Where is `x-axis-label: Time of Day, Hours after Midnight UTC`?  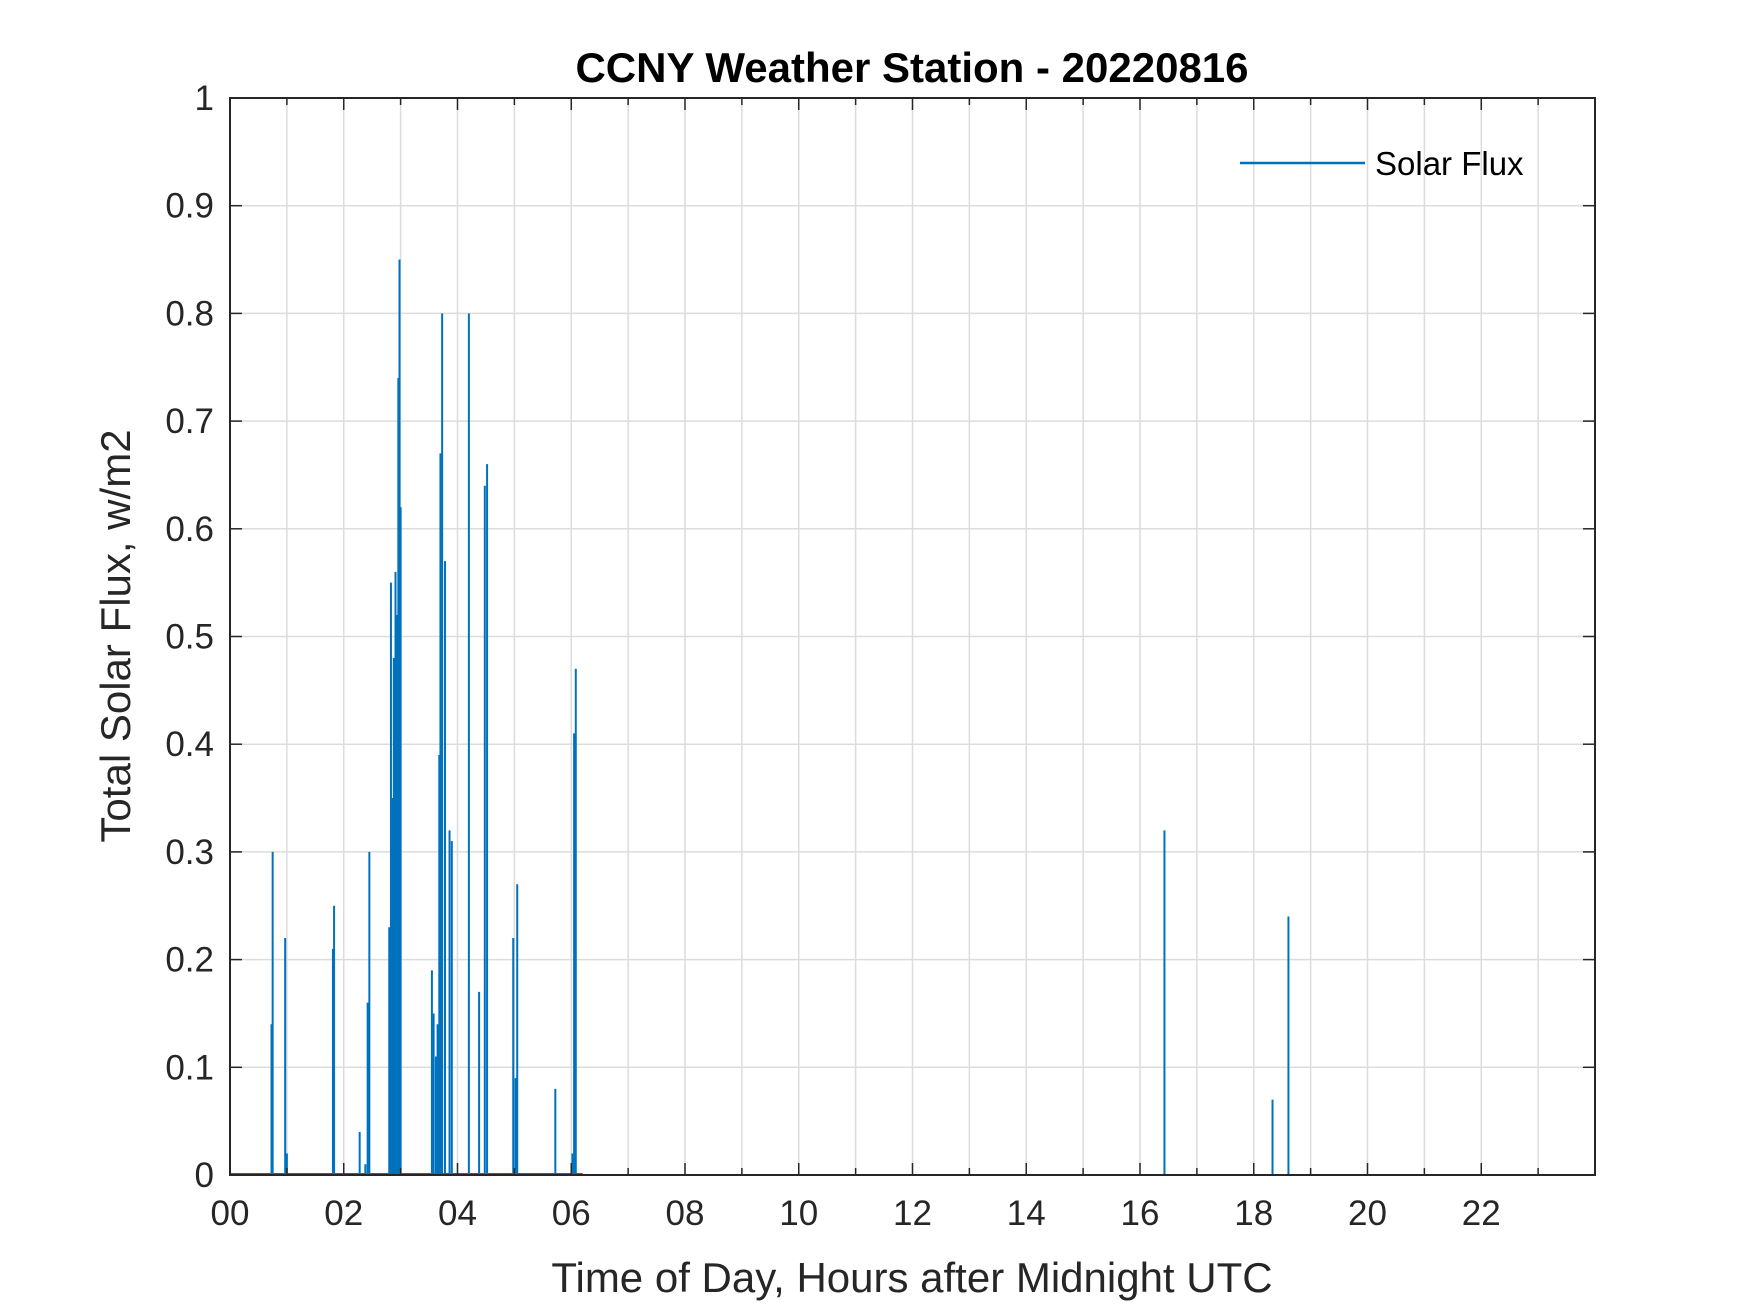 x-axis-label: Time of Day, Hours after Midnight UTC is located at coordinates (911, 1277).